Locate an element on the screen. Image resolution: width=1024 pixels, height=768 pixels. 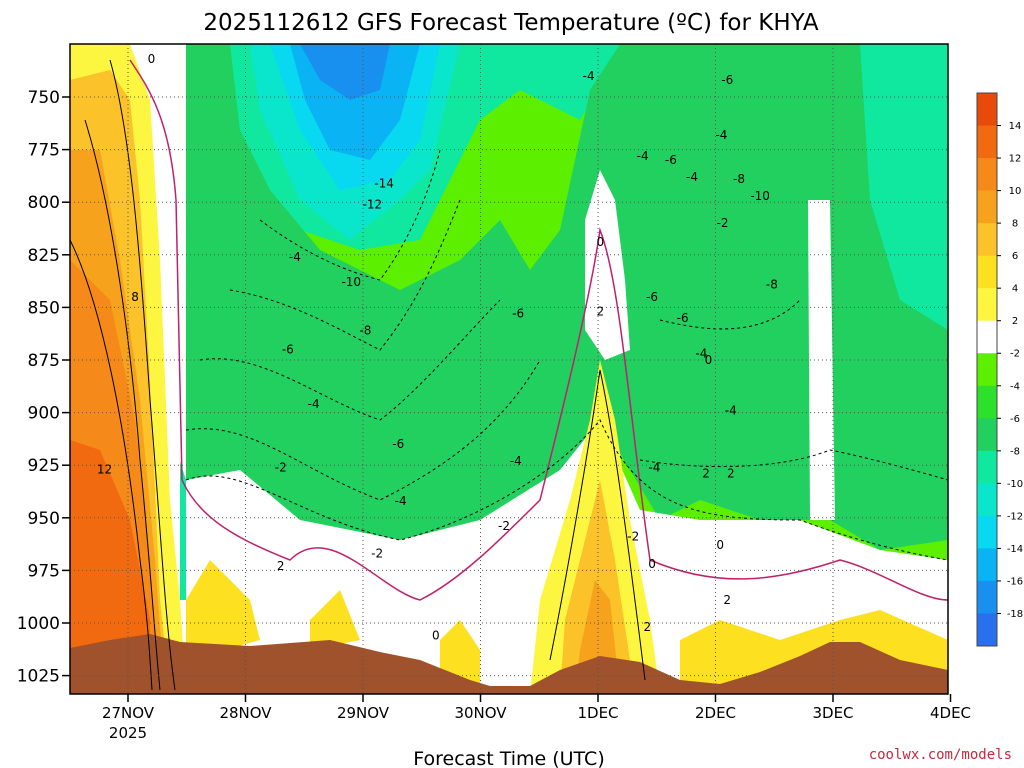
y-tick-label: 1025 is located at coordinates (38, 677).